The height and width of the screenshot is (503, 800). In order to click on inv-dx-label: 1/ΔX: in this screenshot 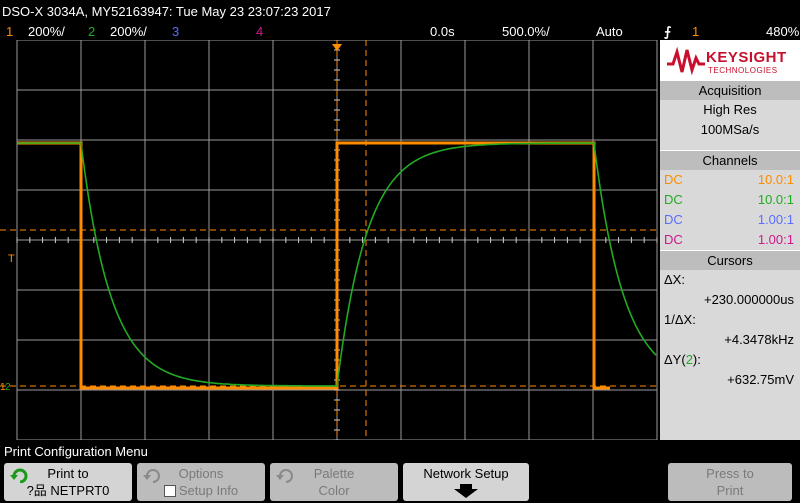, I will do `click(680, 319)`.